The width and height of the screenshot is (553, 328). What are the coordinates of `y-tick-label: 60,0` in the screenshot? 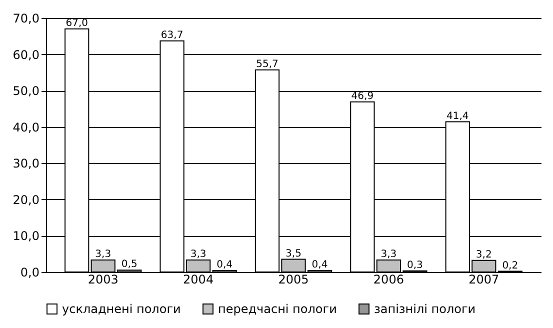 It's located at (26, 55).